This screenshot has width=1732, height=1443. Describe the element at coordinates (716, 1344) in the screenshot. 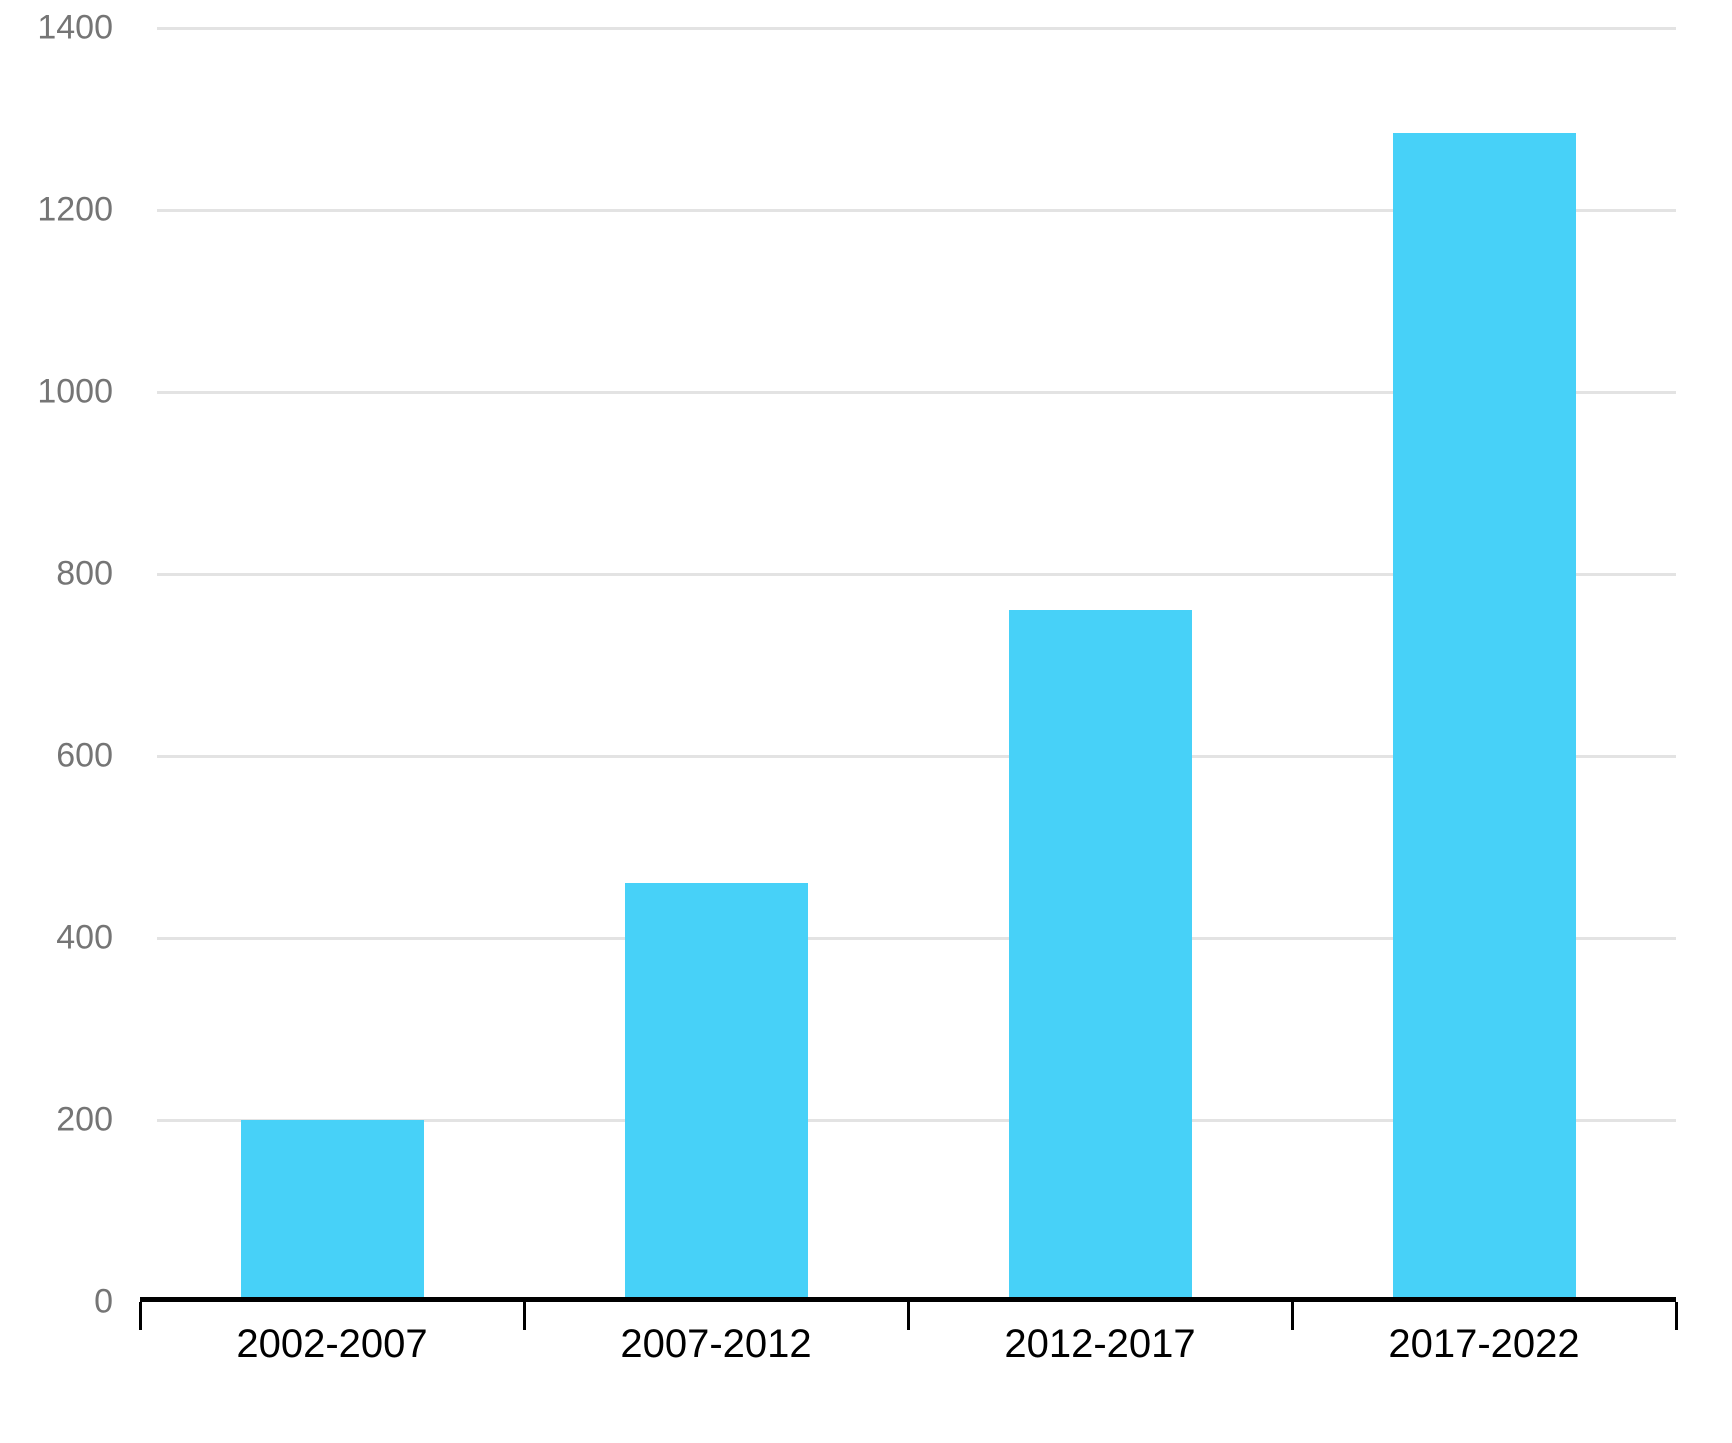

I see `x-category-label: 2007-2012` at that location.